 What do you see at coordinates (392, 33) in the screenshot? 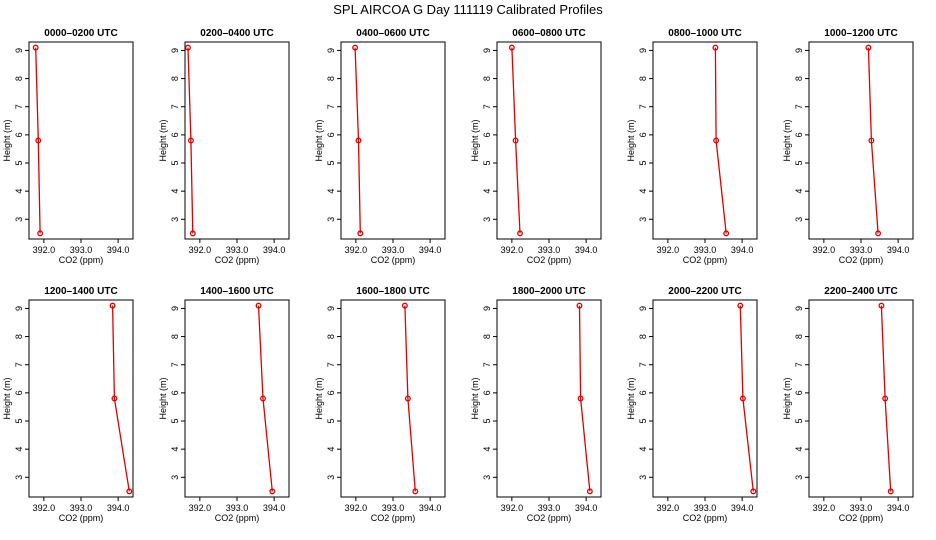
I see `panel-title: 0400–0600 UTC` at bounding box center [392, 33].